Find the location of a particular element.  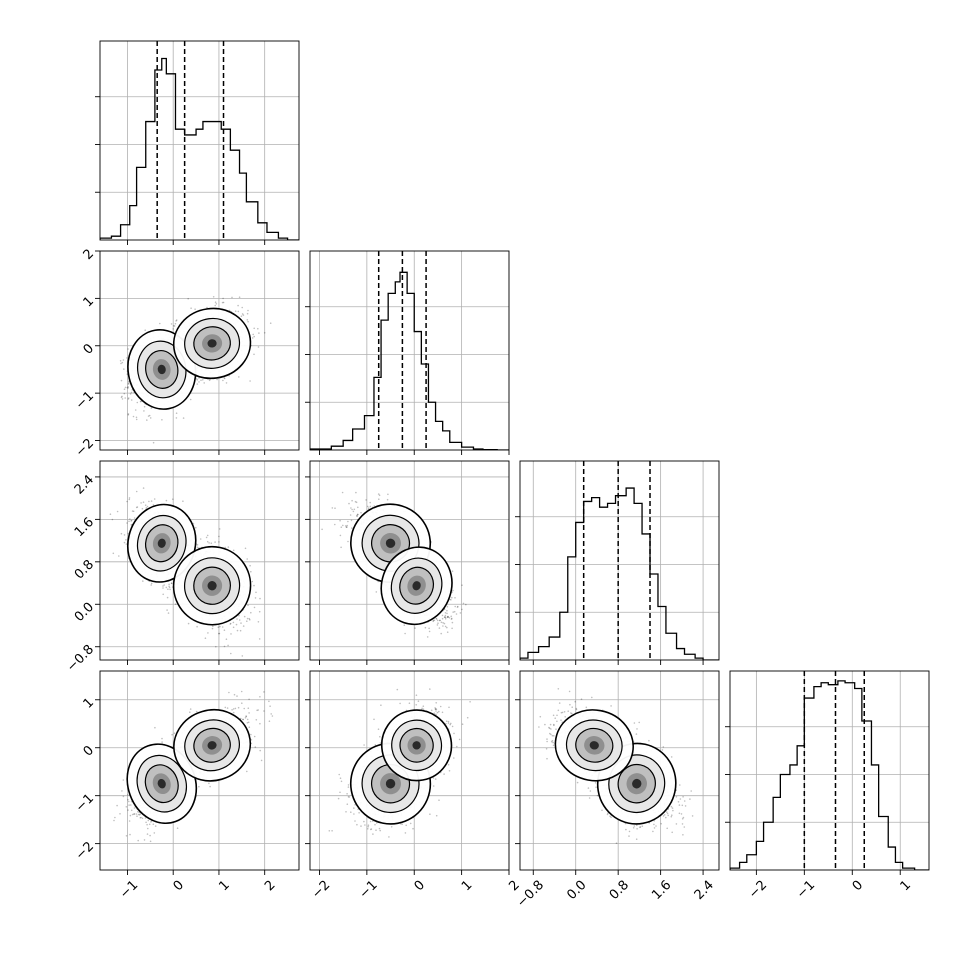

panel-frame is located at coordinates (199, 560).